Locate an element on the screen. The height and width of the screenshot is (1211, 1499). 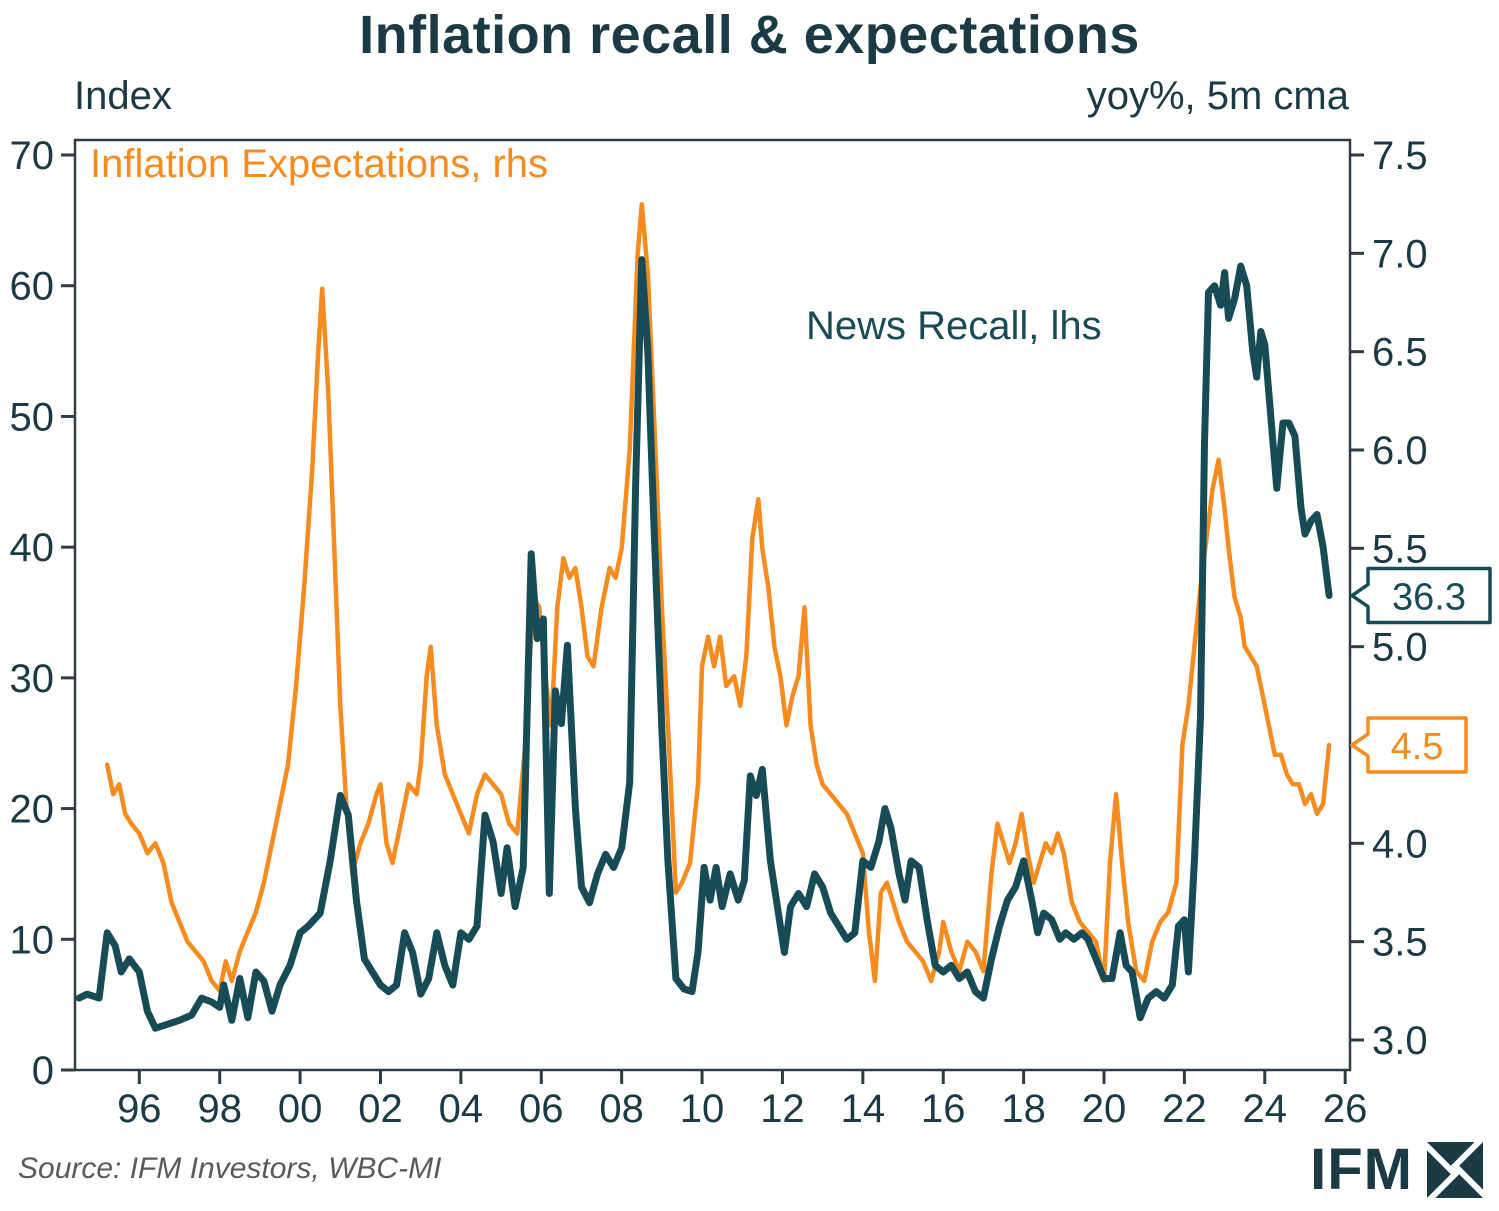
x-axis-tick-label: 24 is located at coordinates (1265, 1109).